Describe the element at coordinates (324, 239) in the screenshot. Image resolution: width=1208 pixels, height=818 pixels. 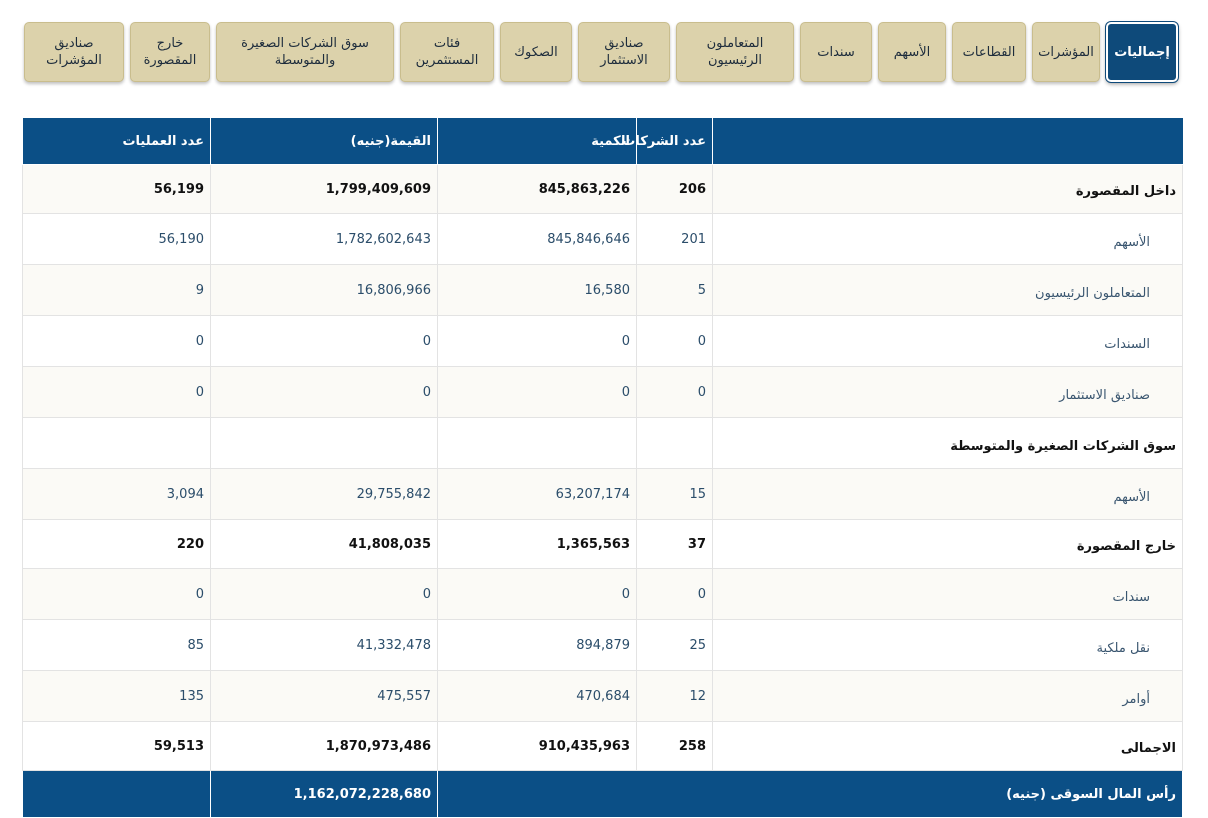
I see `value-cell: 1,782,602,643` at that location.